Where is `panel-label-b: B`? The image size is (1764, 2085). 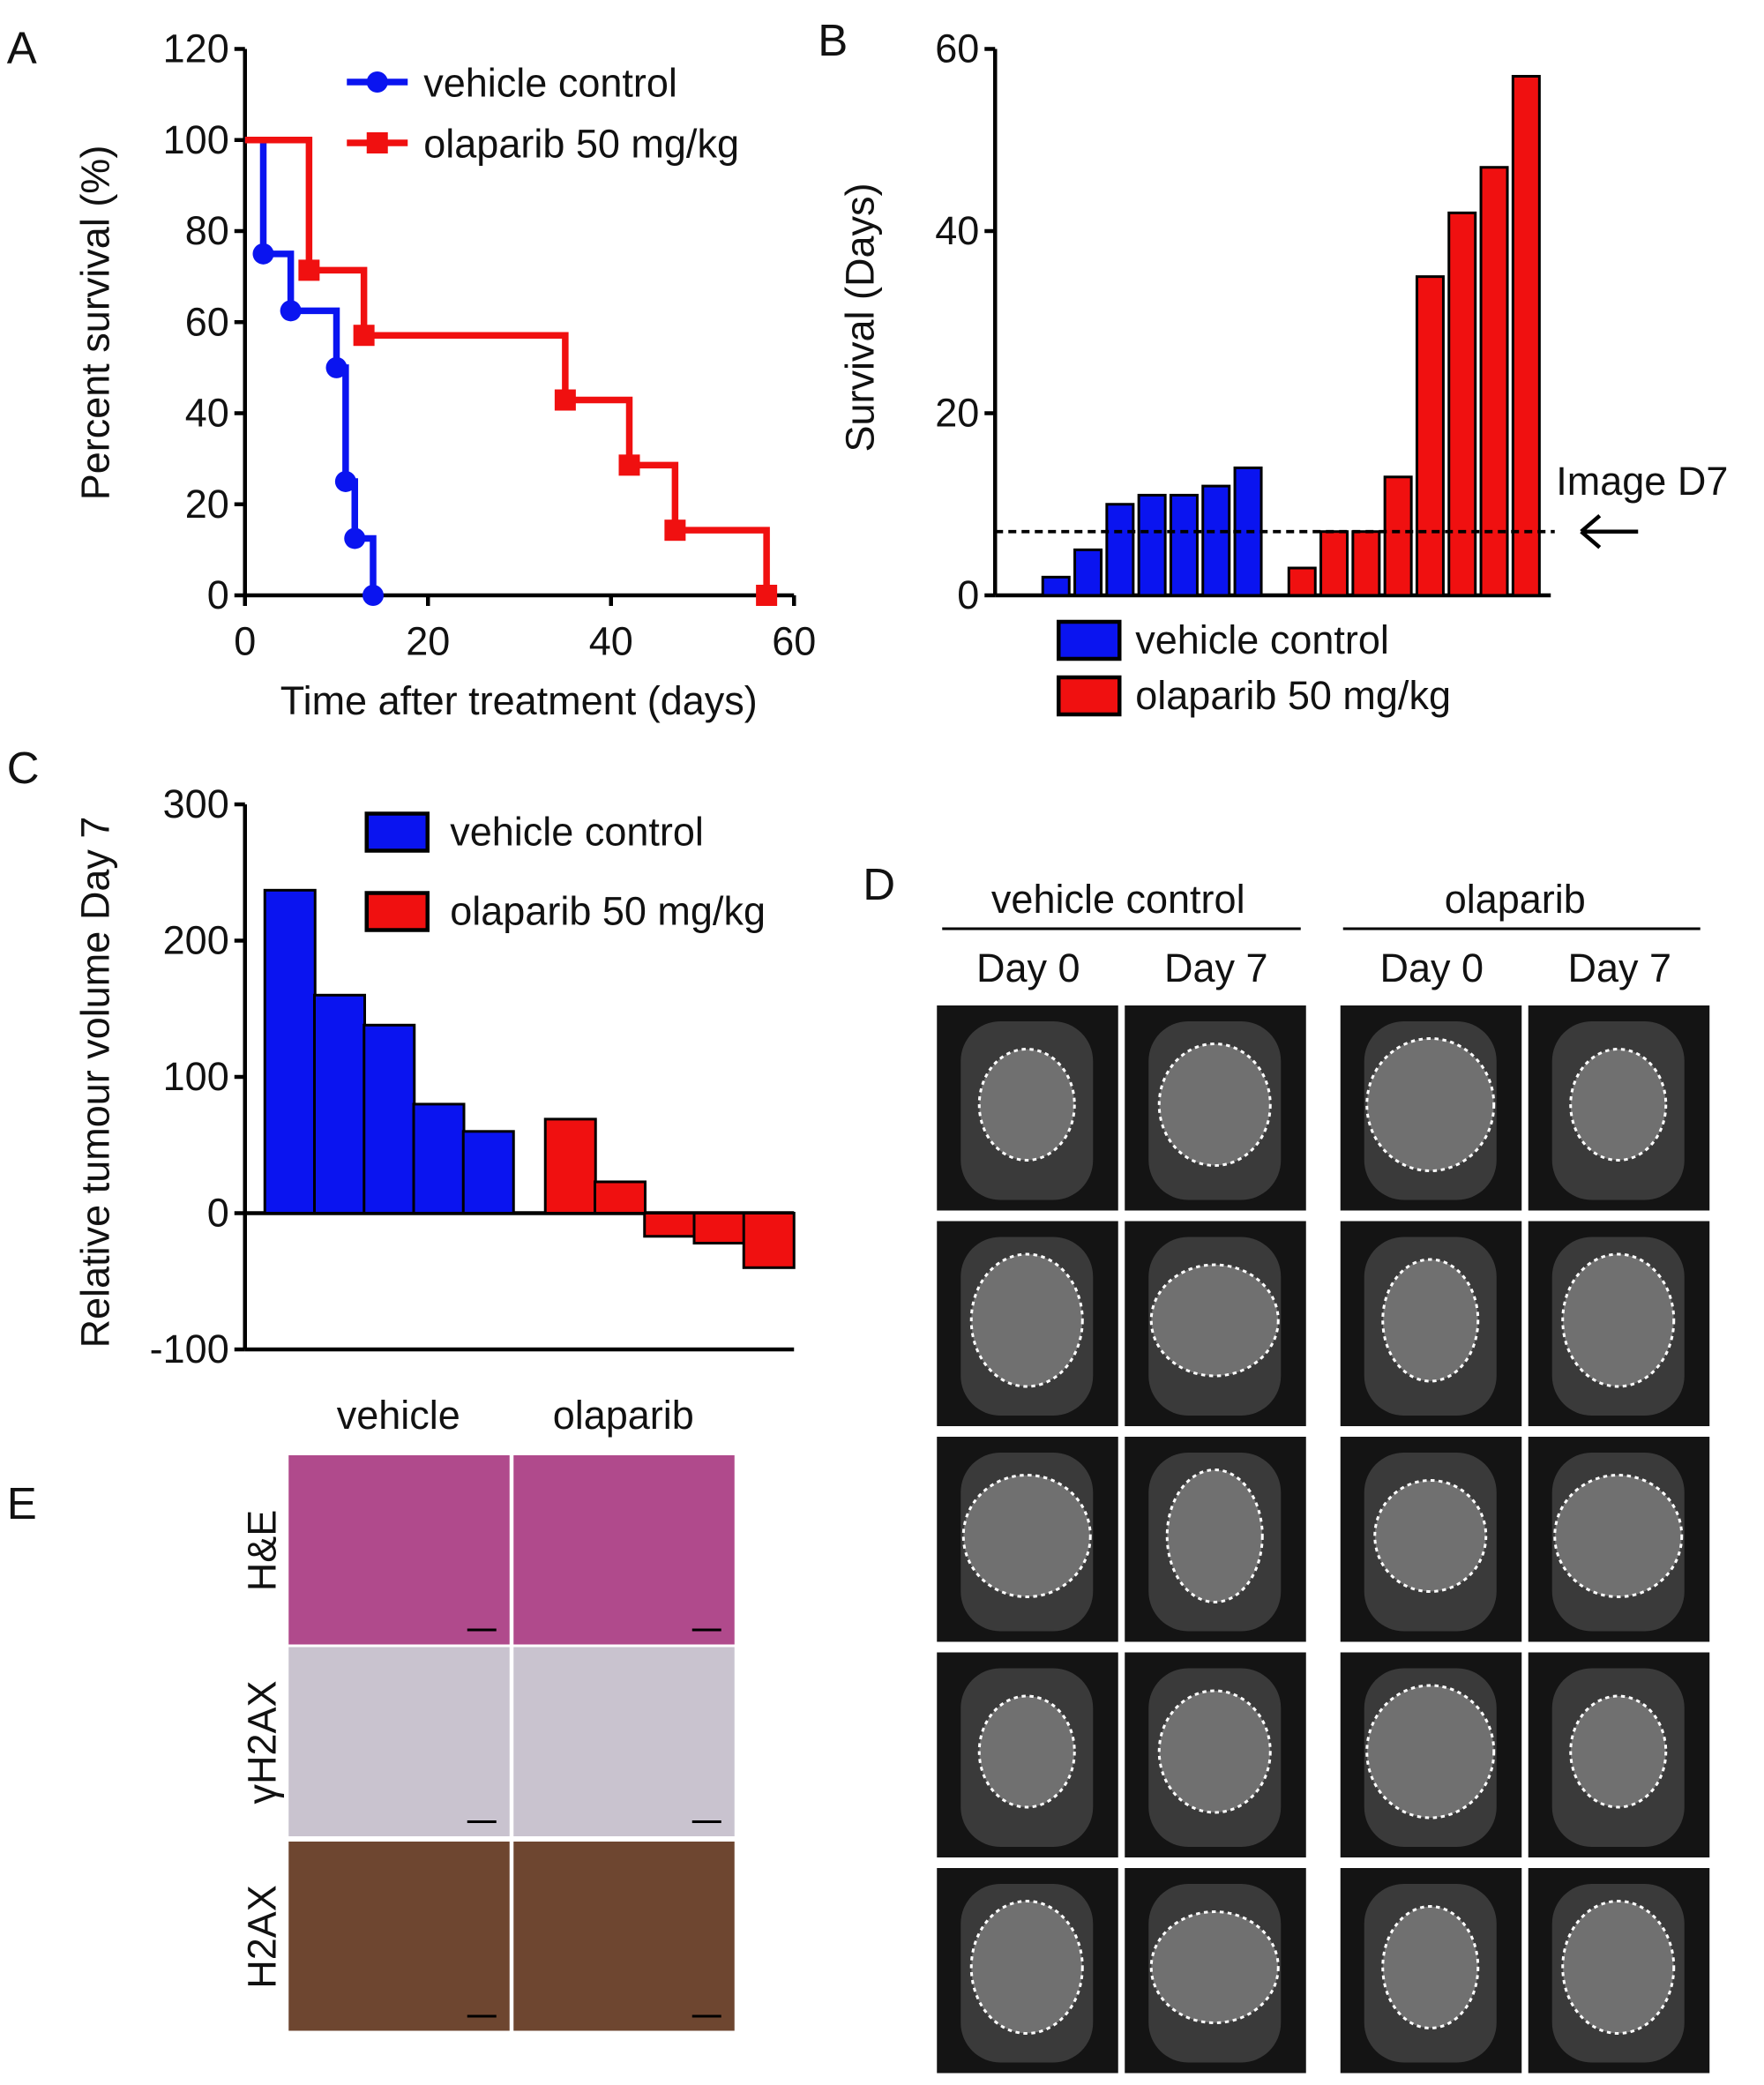
panel-label-b: B is located at coordinates (833, 40).